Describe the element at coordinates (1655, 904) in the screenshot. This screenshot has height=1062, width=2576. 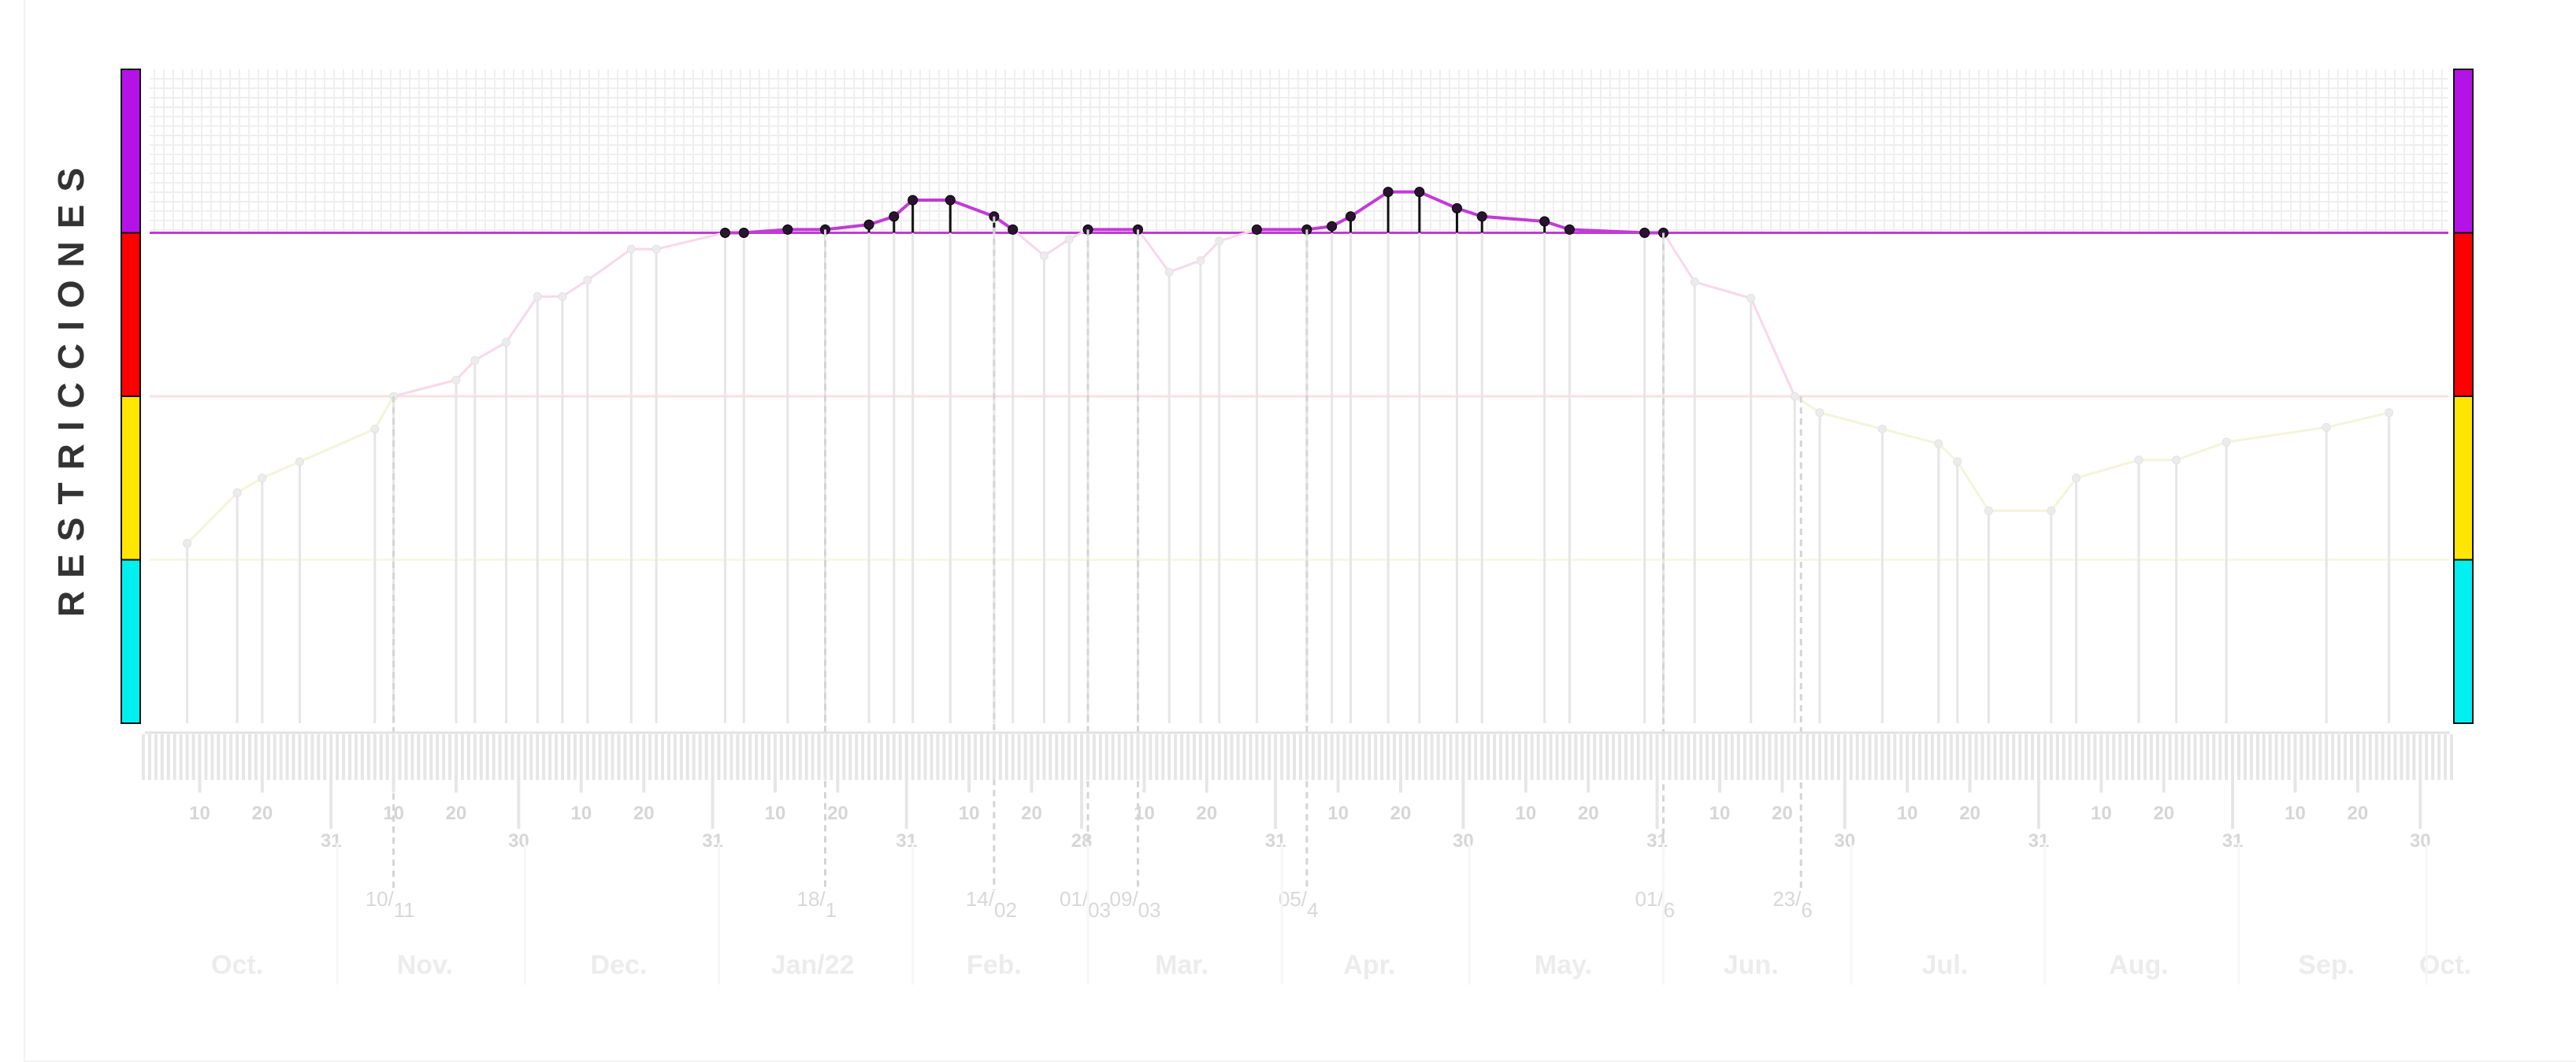
I see `date-marker-label: 01/6` at that location.